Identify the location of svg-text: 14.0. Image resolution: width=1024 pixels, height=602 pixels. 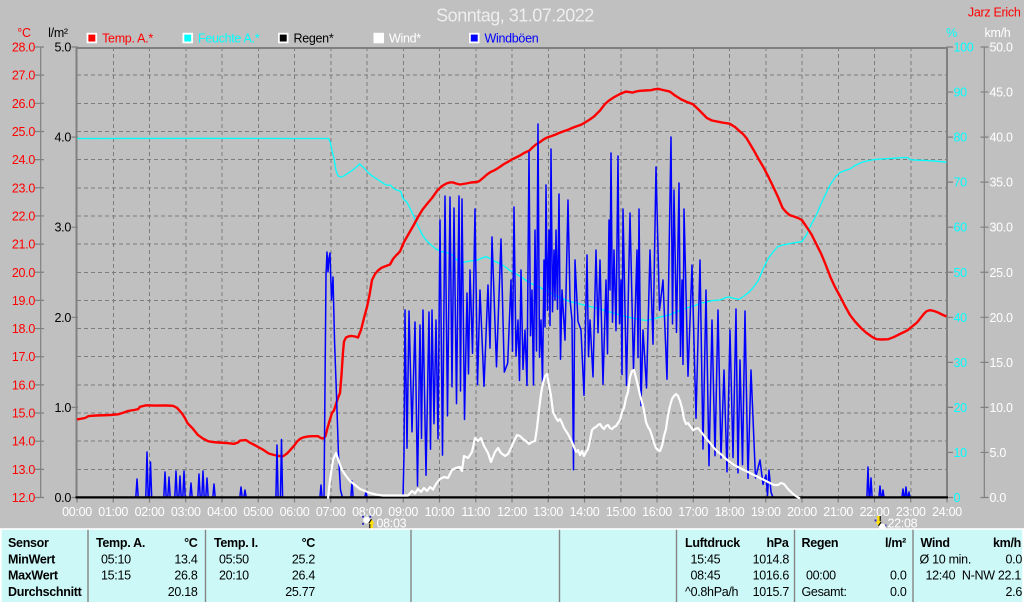
(23, 442).